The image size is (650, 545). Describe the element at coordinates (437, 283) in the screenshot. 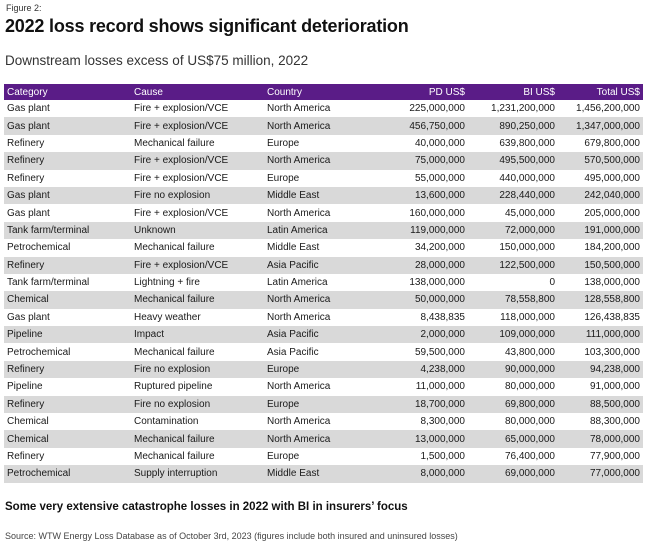

I see `cell-pd: 138,000,000` at that location.